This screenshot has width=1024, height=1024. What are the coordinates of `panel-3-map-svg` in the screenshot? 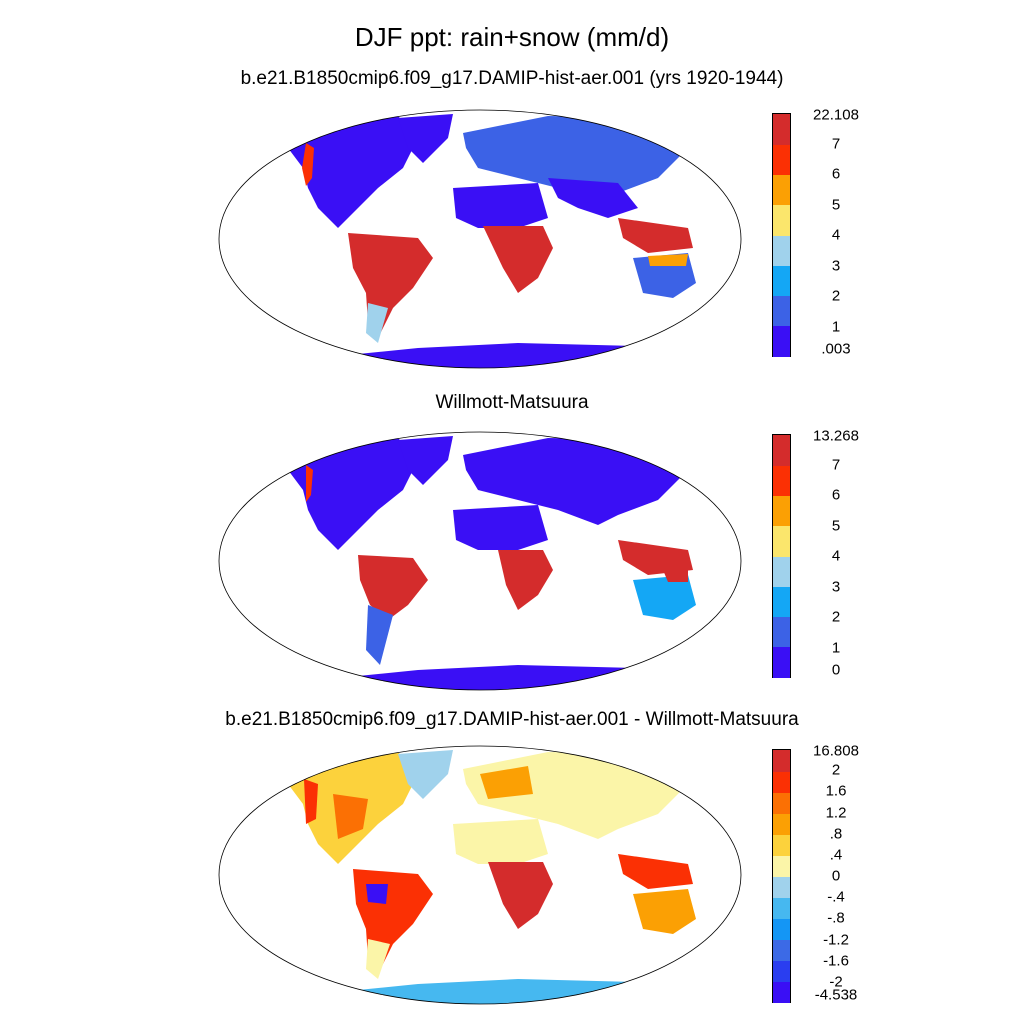 It's located at (480, 875).